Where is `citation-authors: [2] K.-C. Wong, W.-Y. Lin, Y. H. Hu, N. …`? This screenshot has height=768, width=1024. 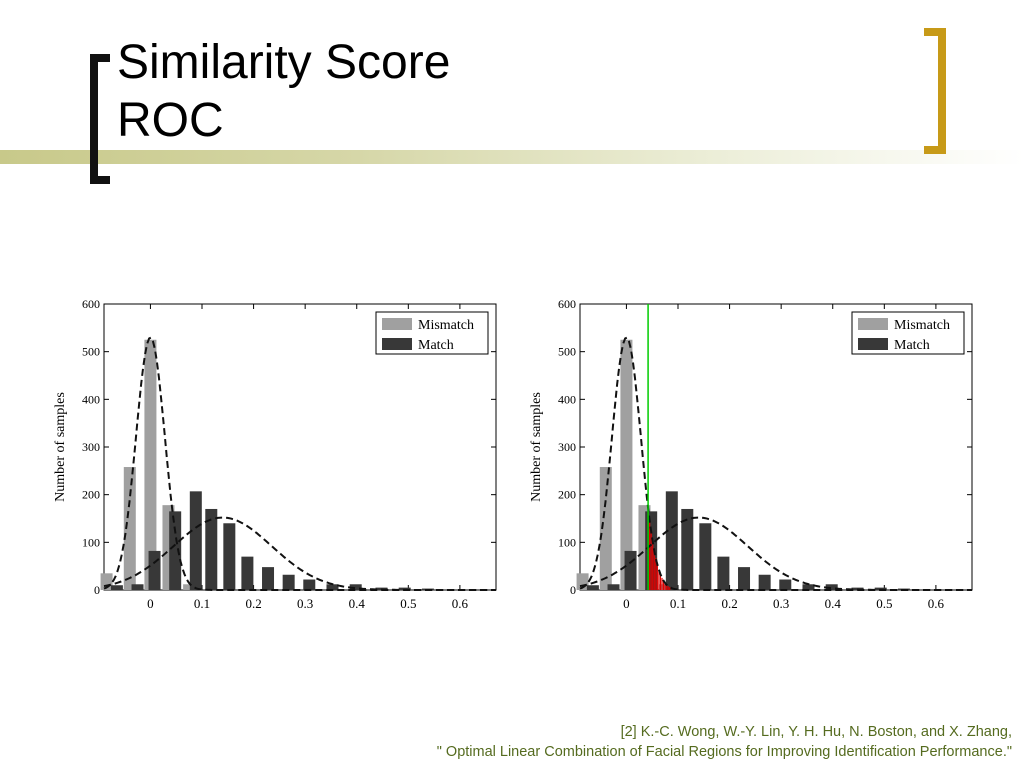
citation-authors: [2] K.-C. Wong, W.-Y. Lin, Y. H. Hu, N. … is located at coordinates (816, 732).